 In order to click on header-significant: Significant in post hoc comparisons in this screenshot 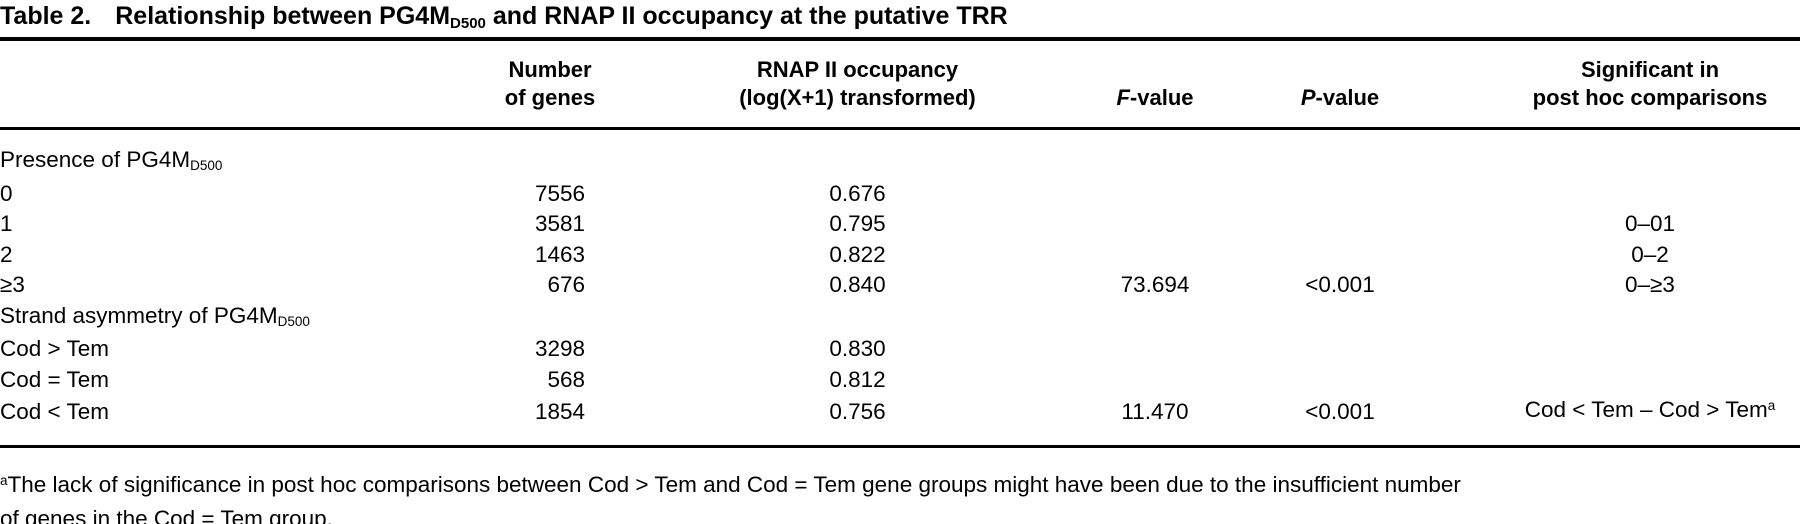, I will do `click(1620, 84)`.